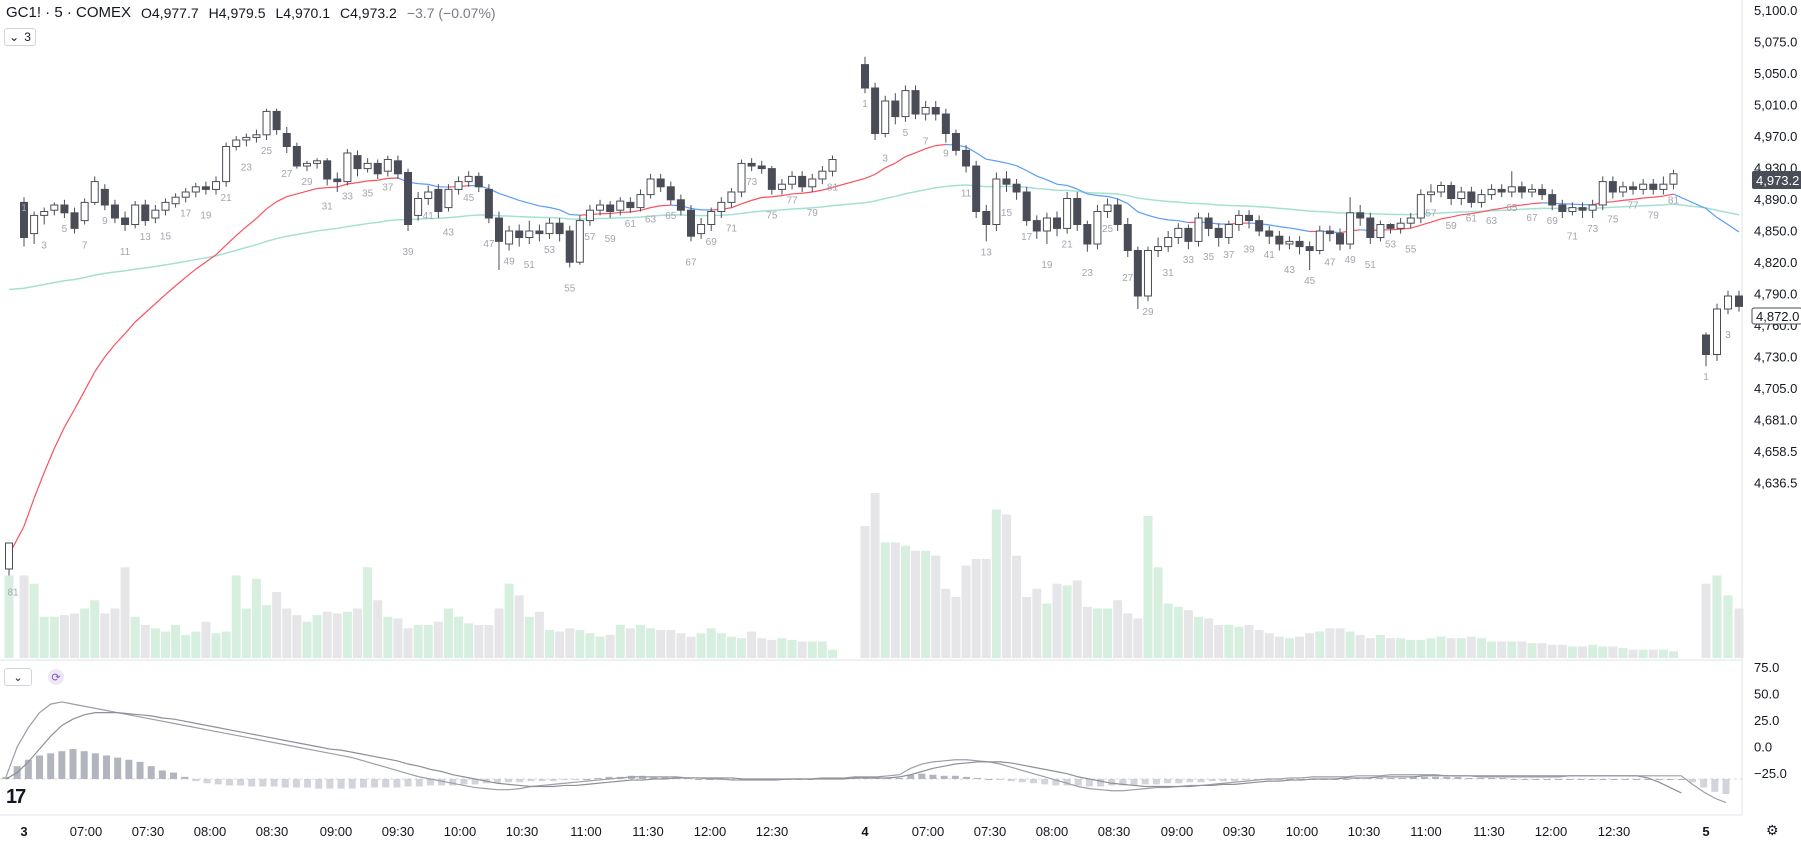 The height and width of the screenshot is (841, 1801). I want to click on indicators-toggle-button: ⌄ 3, so click(20, 37).